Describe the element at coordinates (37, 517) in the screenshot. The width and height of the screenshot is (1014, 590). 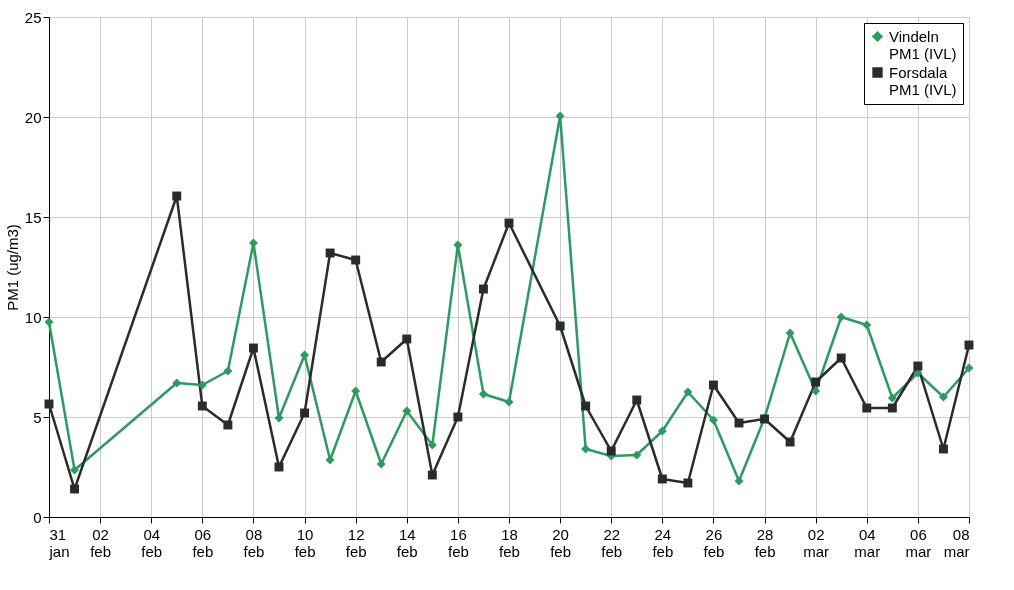
I see `y-tick-label: 0` at that location.